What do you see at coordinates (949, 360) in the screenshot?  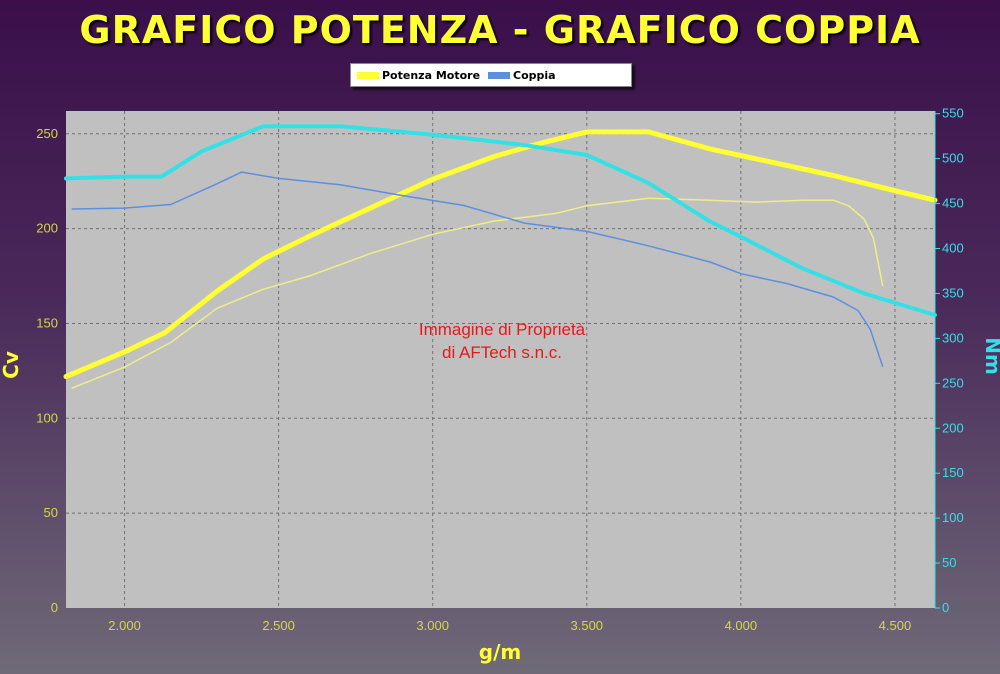 I see `right-axis-ticks: 0 50 100 150 200 250 300 350 400 450 500 550` at bounding box center [949, 360].